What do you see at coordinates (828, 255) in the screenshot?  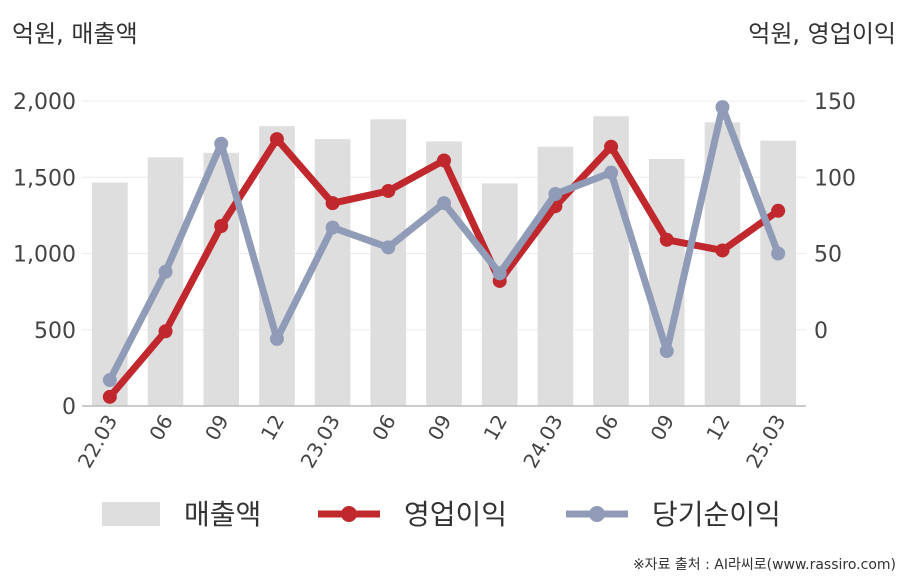 I see `right-tick-label: 50` at bounding box center [828, 255].